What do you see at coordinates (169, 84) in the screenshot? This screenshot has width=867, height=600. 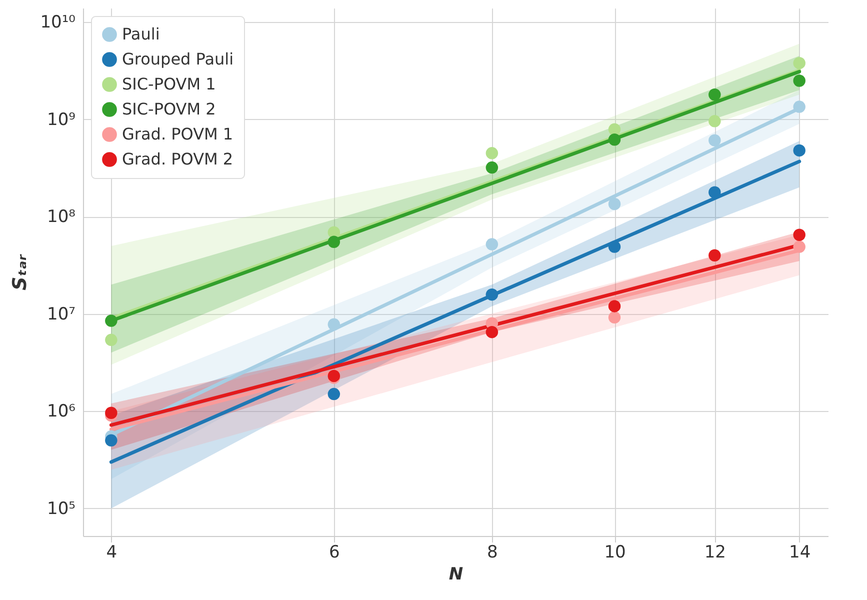 I see `legend-label: SIC-POVM 1` at bounding box center [169, 84].